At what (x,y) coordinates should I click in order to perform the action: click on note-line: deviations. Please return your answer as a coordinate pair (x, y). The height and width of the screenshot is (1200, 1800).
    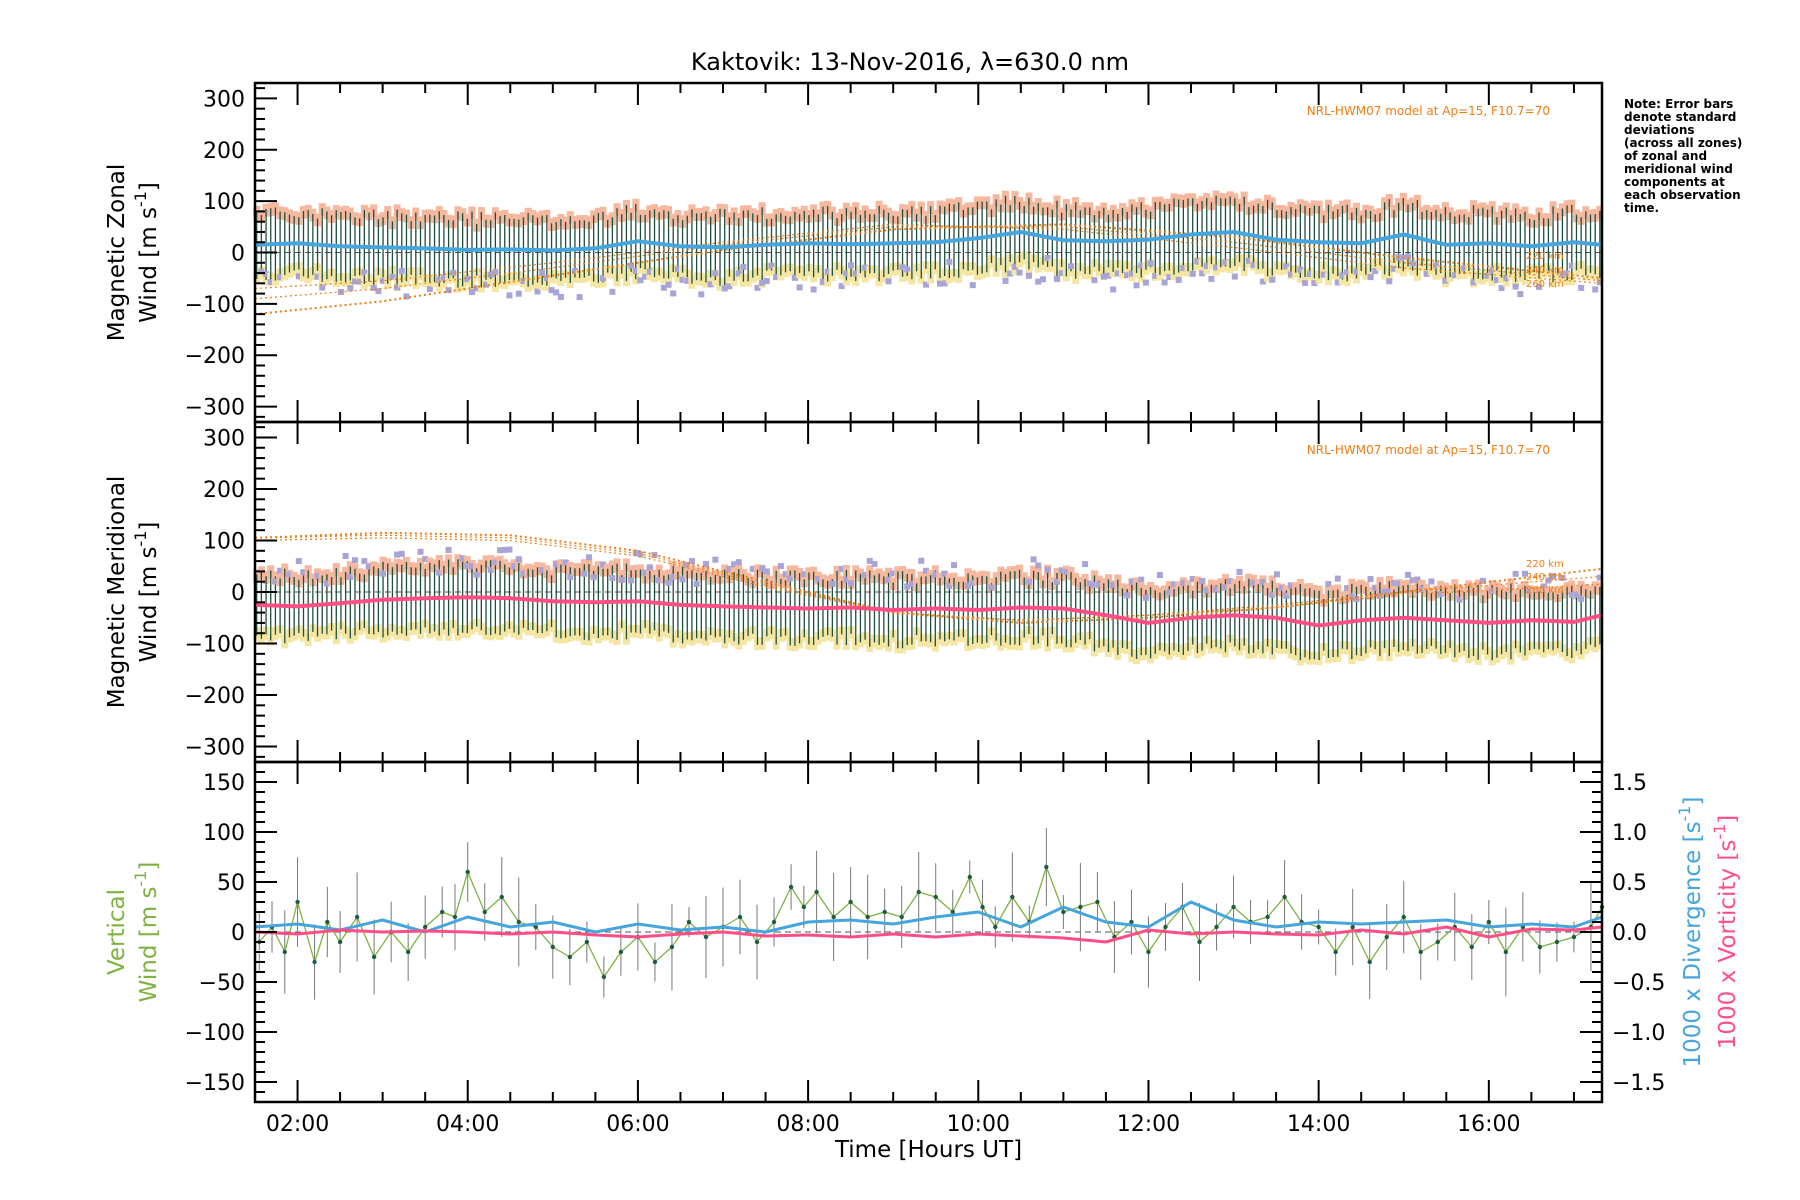
    Looking at the image, I should click on (1659, 130).